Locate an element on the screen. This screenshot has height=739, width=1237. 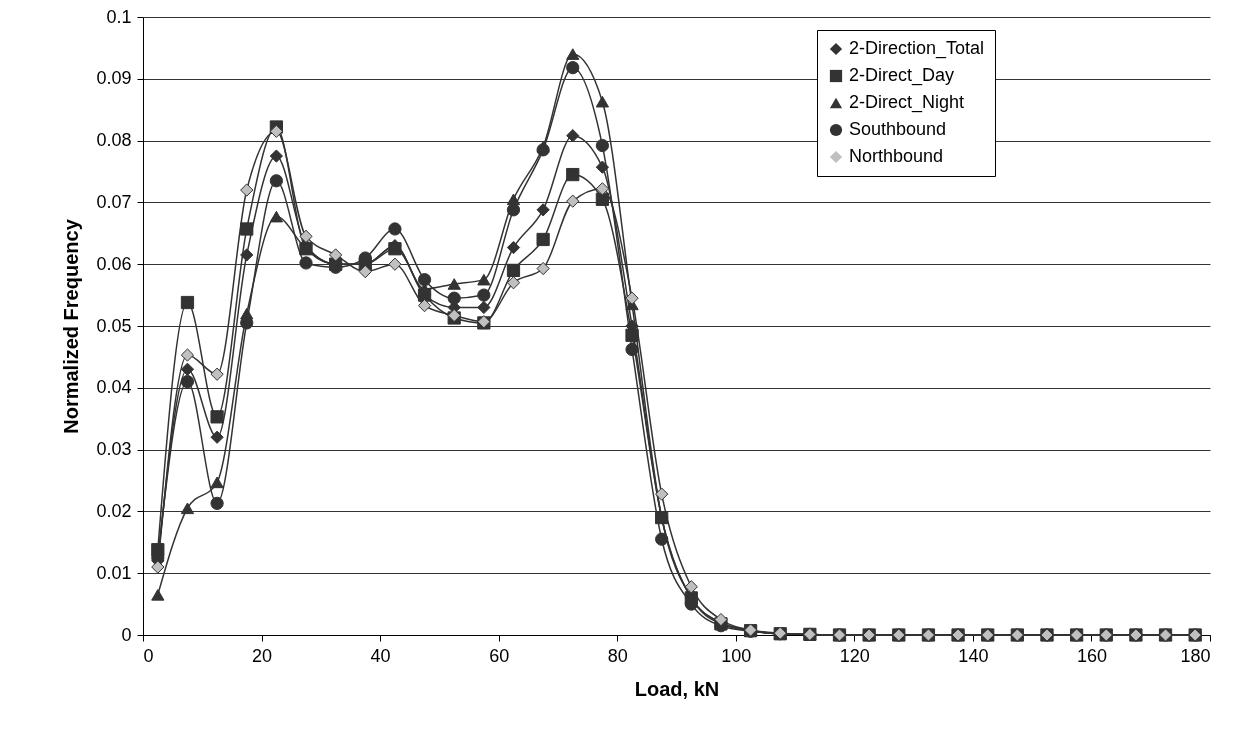
x-tick-label: 160 is located at coordinates (1091, 655).